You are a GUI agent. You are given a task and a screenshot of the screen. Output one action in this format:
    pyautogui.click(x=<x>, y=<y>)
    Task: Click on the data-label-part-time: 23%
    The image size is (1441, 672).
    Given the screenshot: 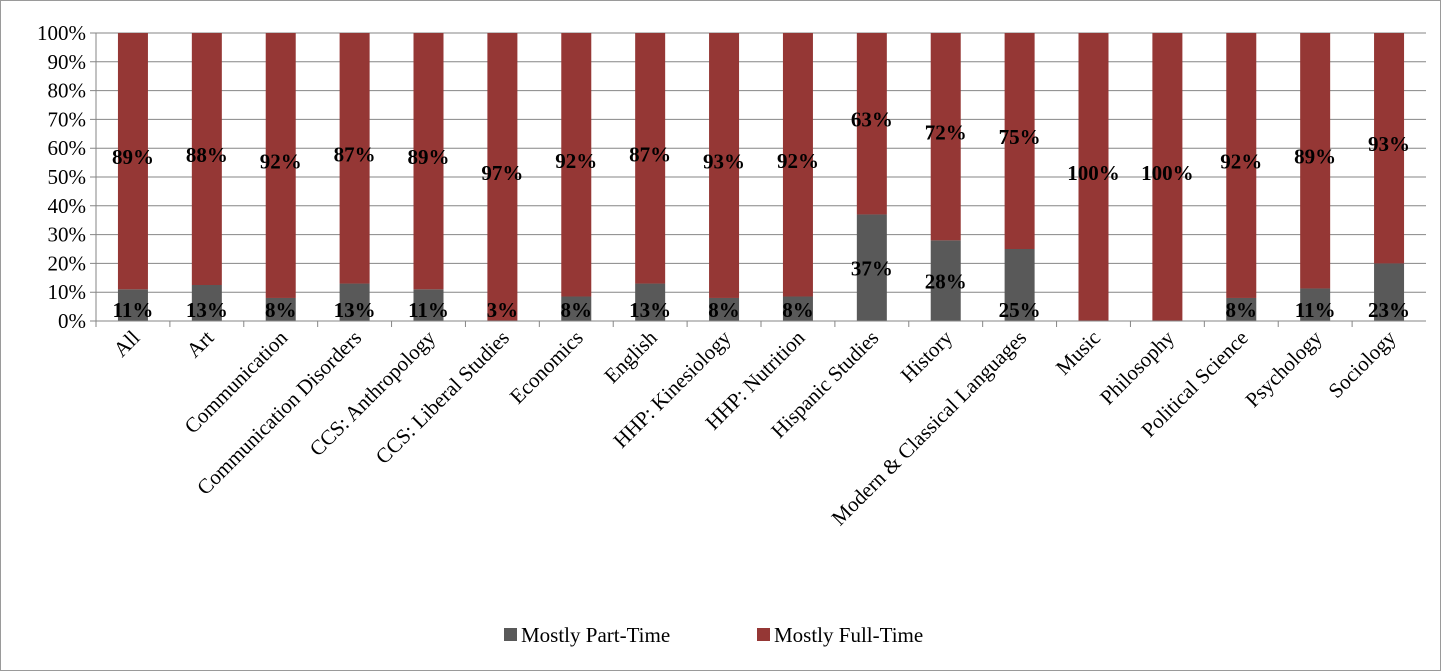 What is the action you would take?
    pyautogui.click(x=1389, y=310)
    